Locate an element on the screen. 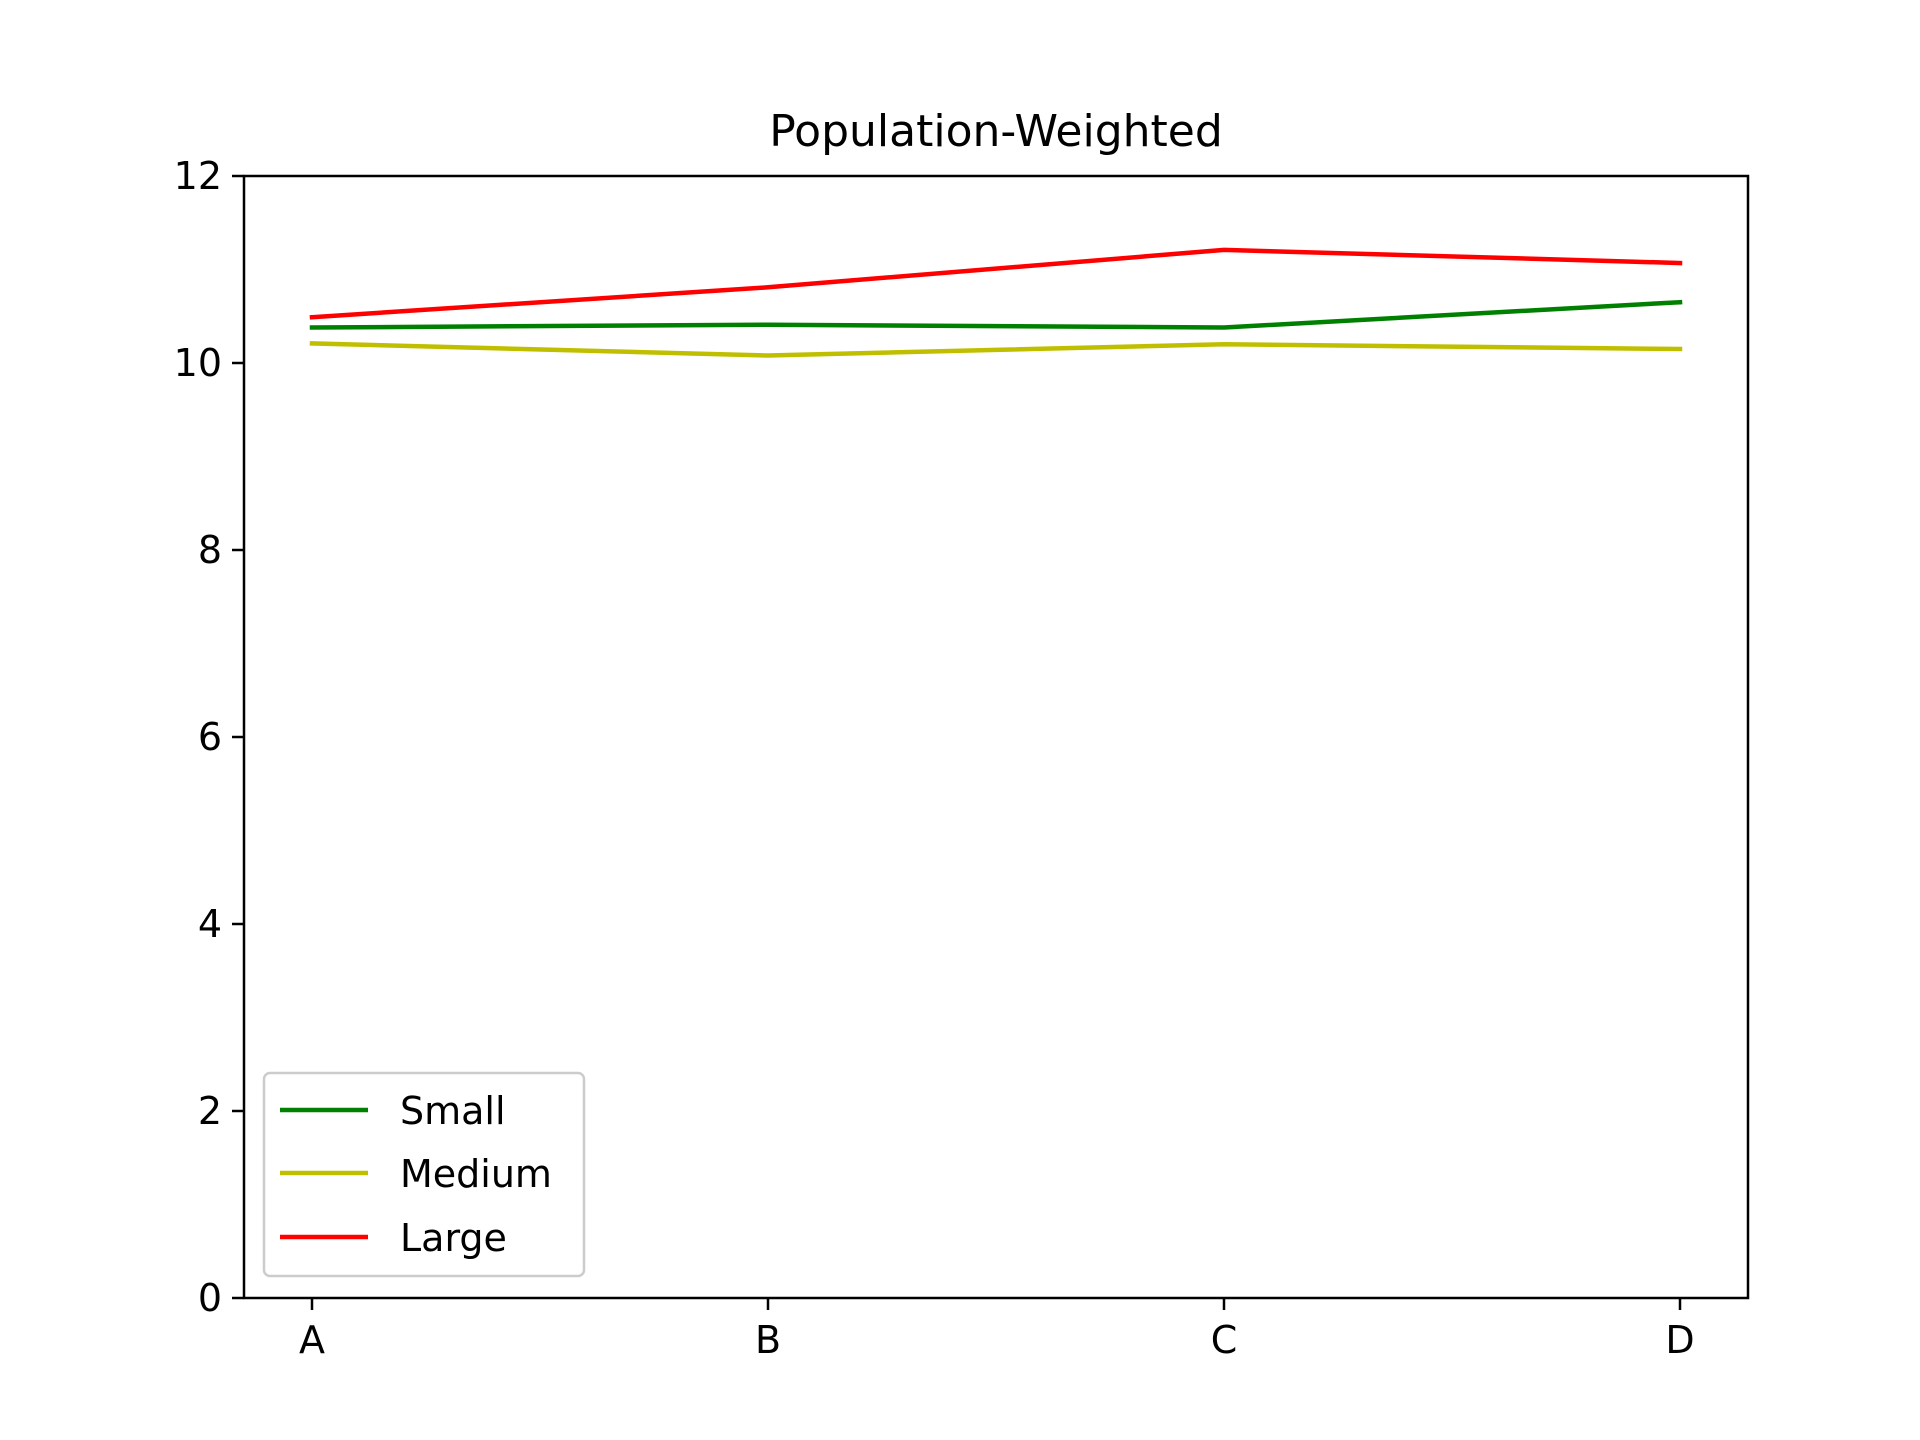  x-axis-ticks: A B C D is located at coordinates (997, 1330).